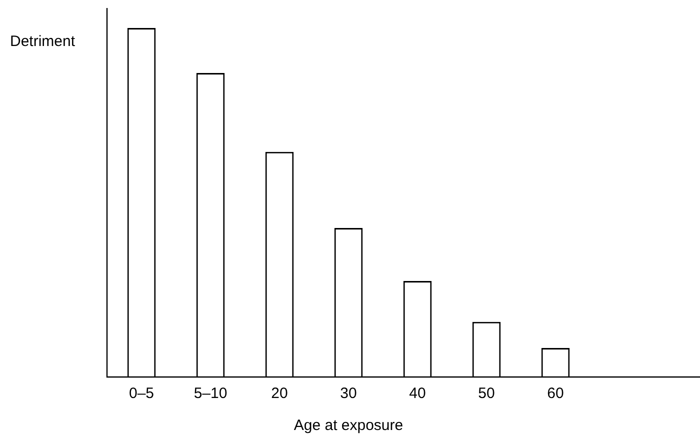  I want to click on x-tick-label: 5–10, so click(211, 393).